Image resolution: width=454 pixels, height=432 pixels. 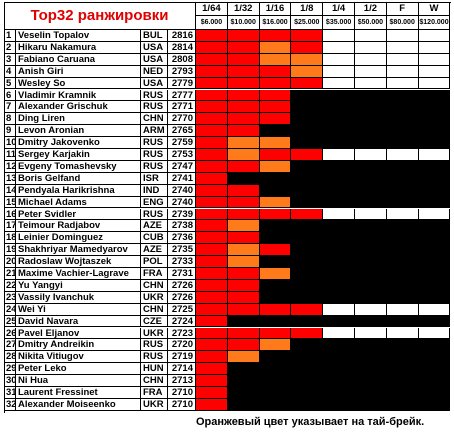 I want to click on rating: 2736, so click(x=182, y=238).